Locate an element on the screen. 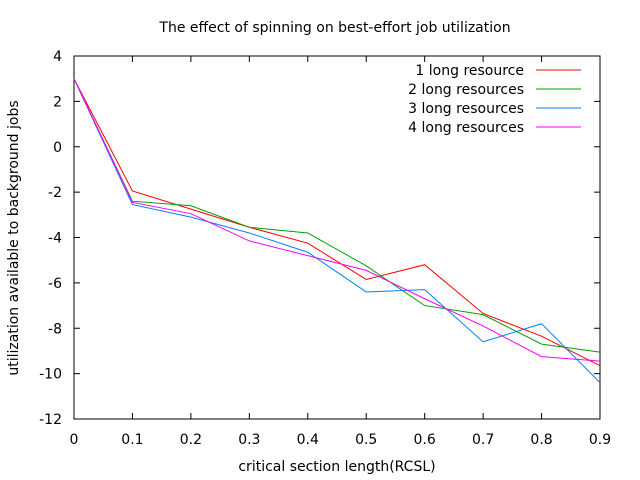  y-tick-label: -6 is located at coordinates (55, 284).